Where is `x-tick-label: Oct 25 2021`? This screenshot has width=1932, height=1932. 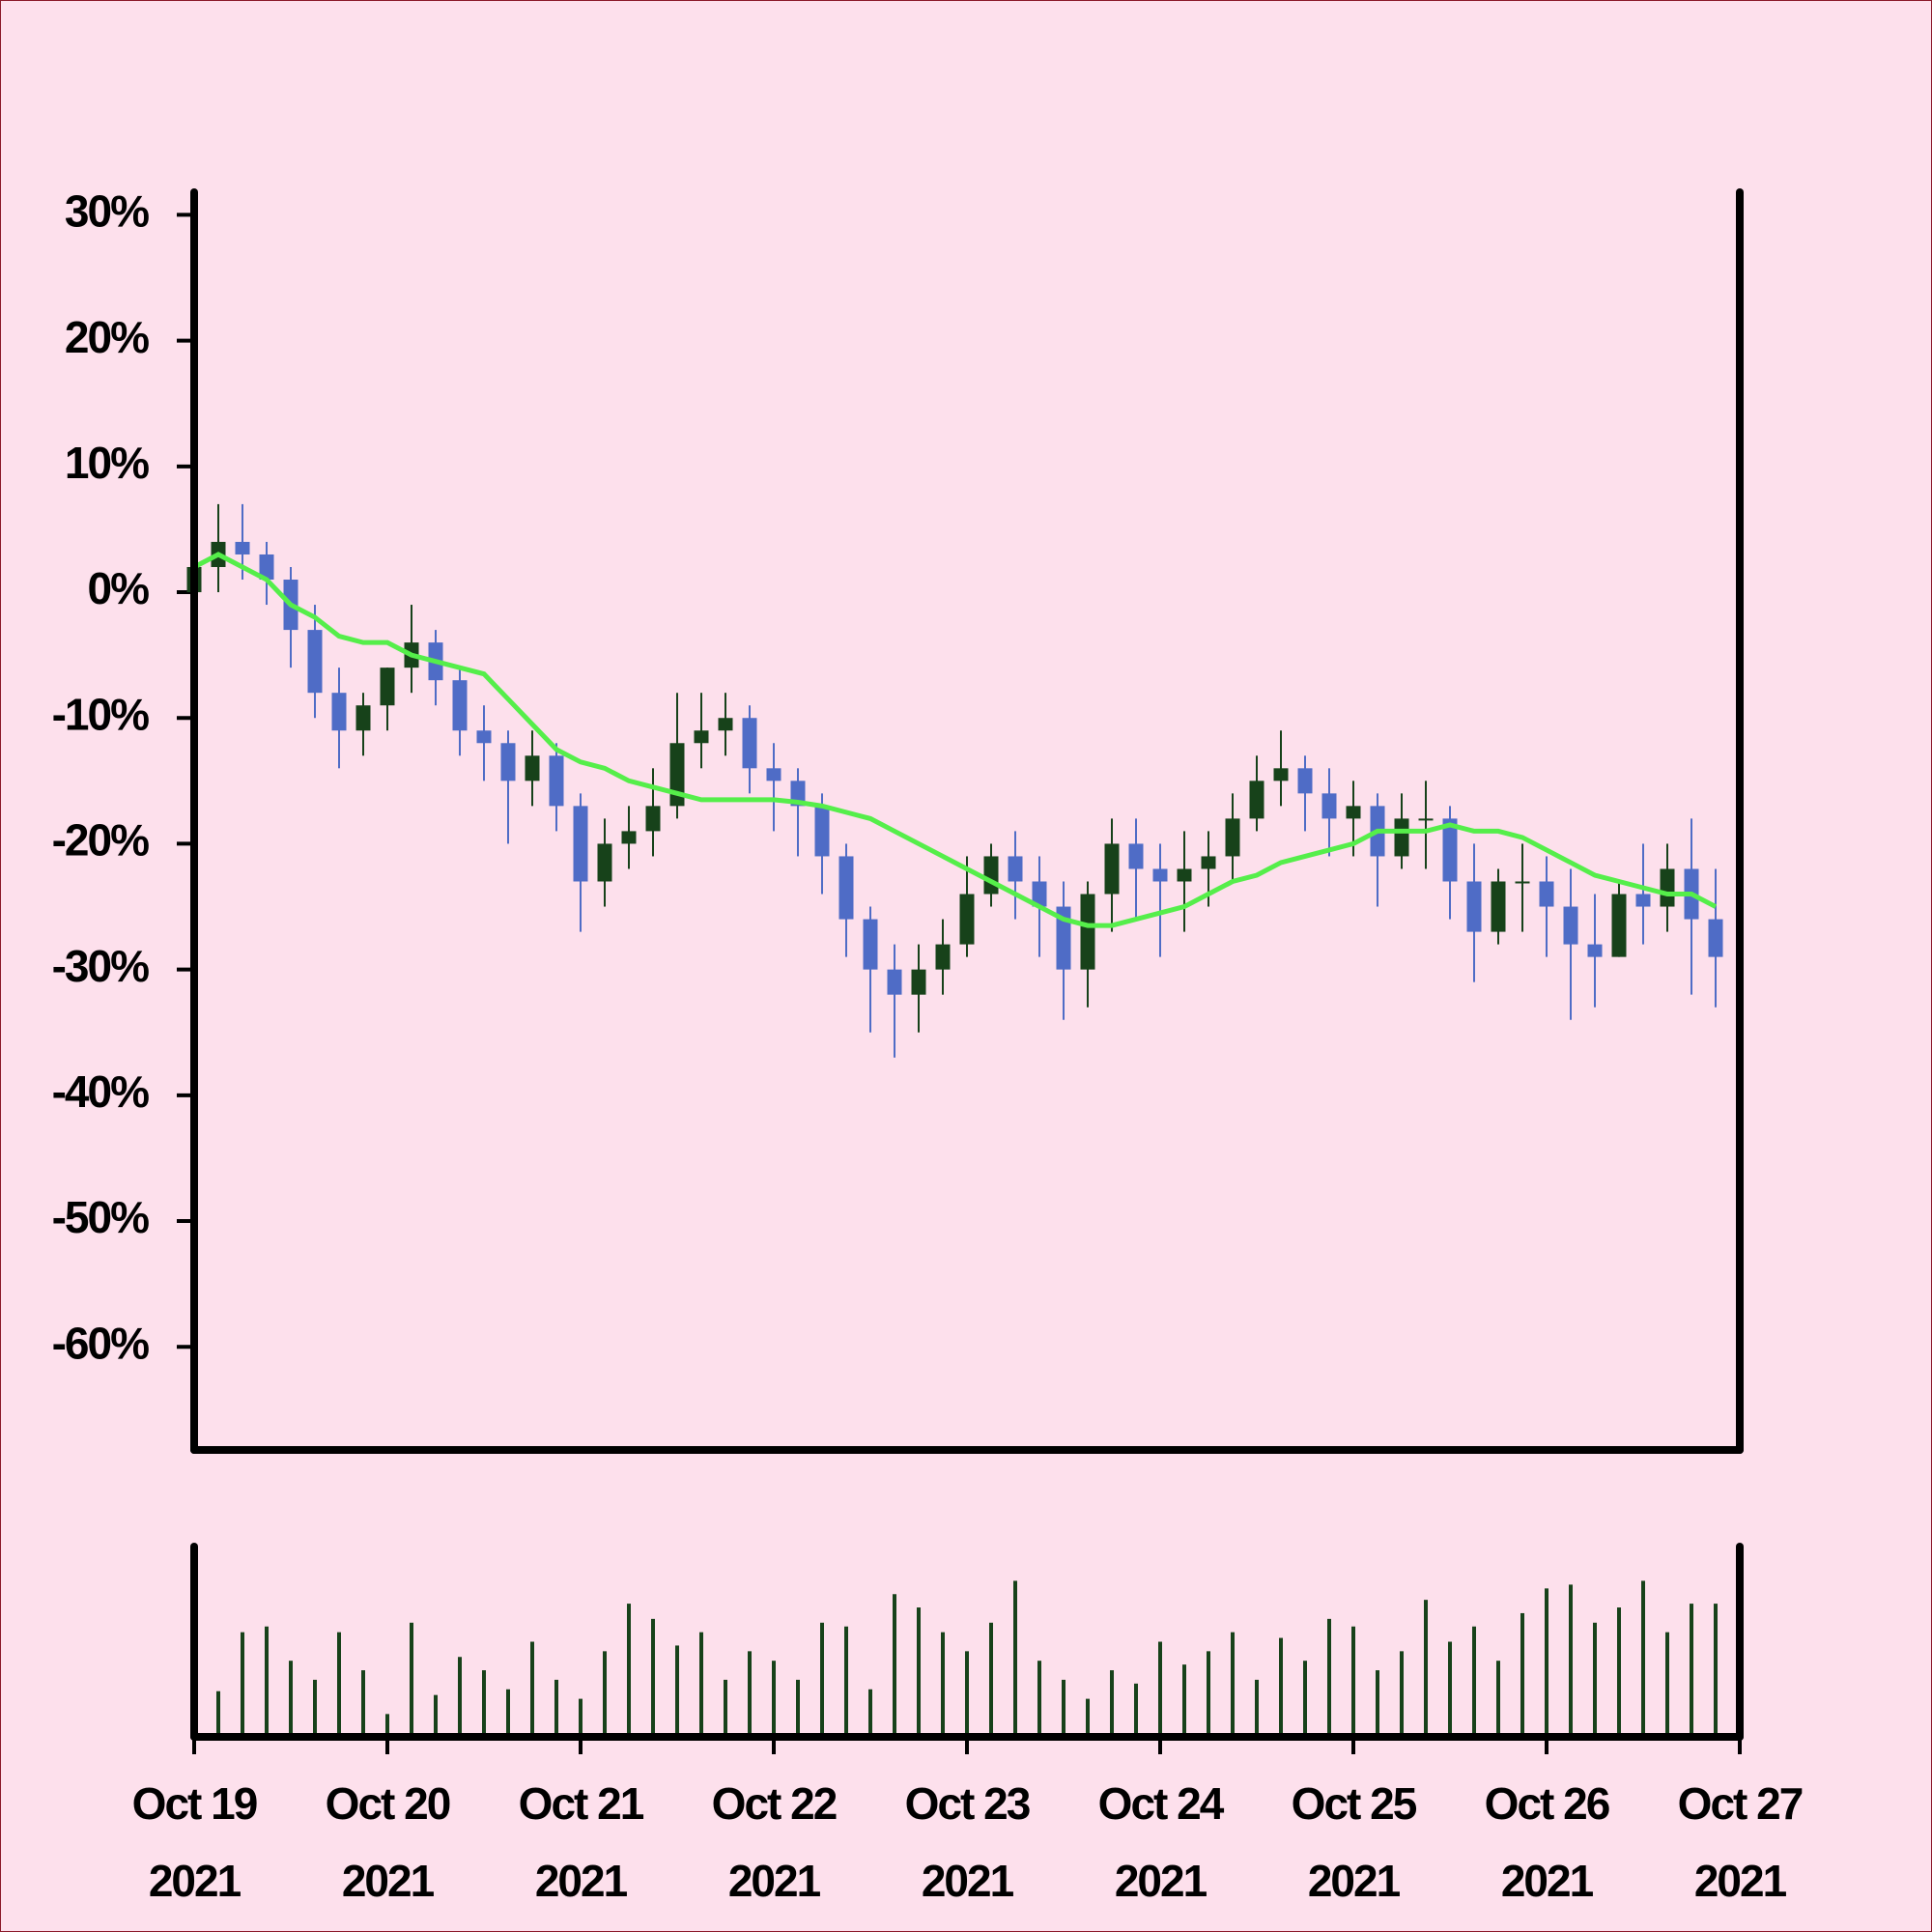 x-tick-label: Oct 25 2021 is located at coordinates (1354, 1842).